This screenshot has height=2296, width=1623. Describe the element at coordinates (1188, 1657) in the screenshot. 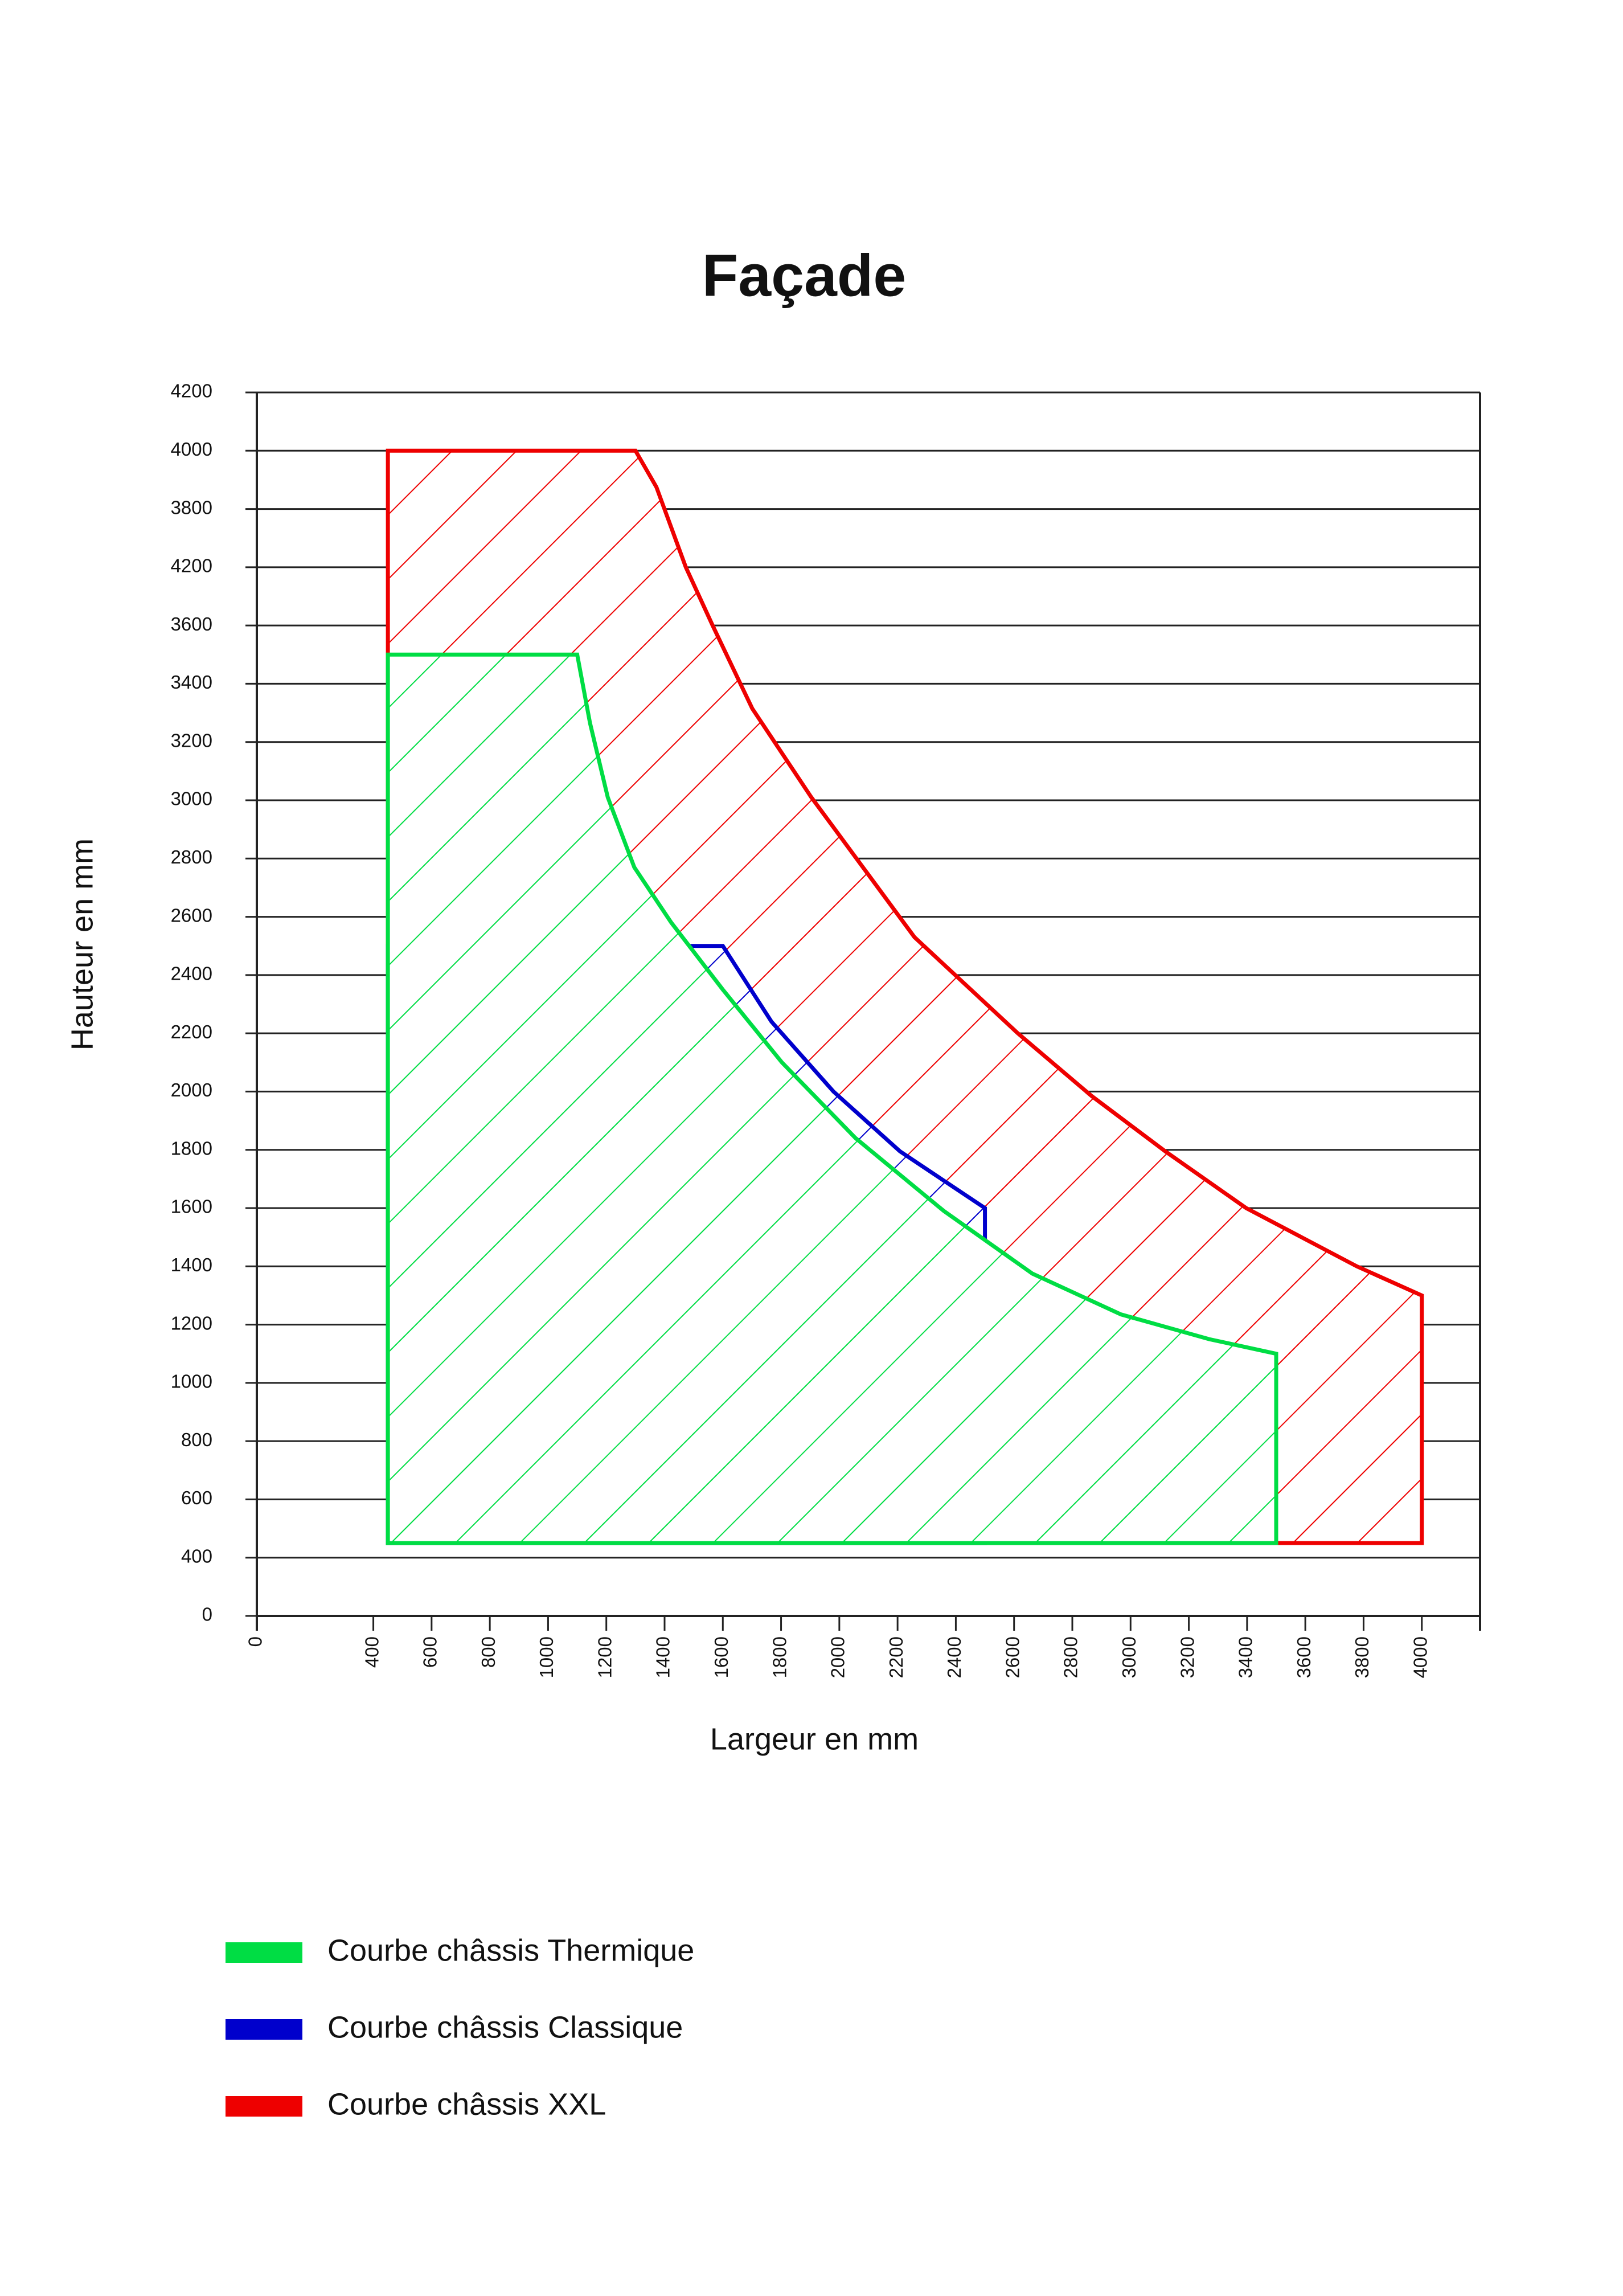

I see `x-tick-label: 3200` at that location.